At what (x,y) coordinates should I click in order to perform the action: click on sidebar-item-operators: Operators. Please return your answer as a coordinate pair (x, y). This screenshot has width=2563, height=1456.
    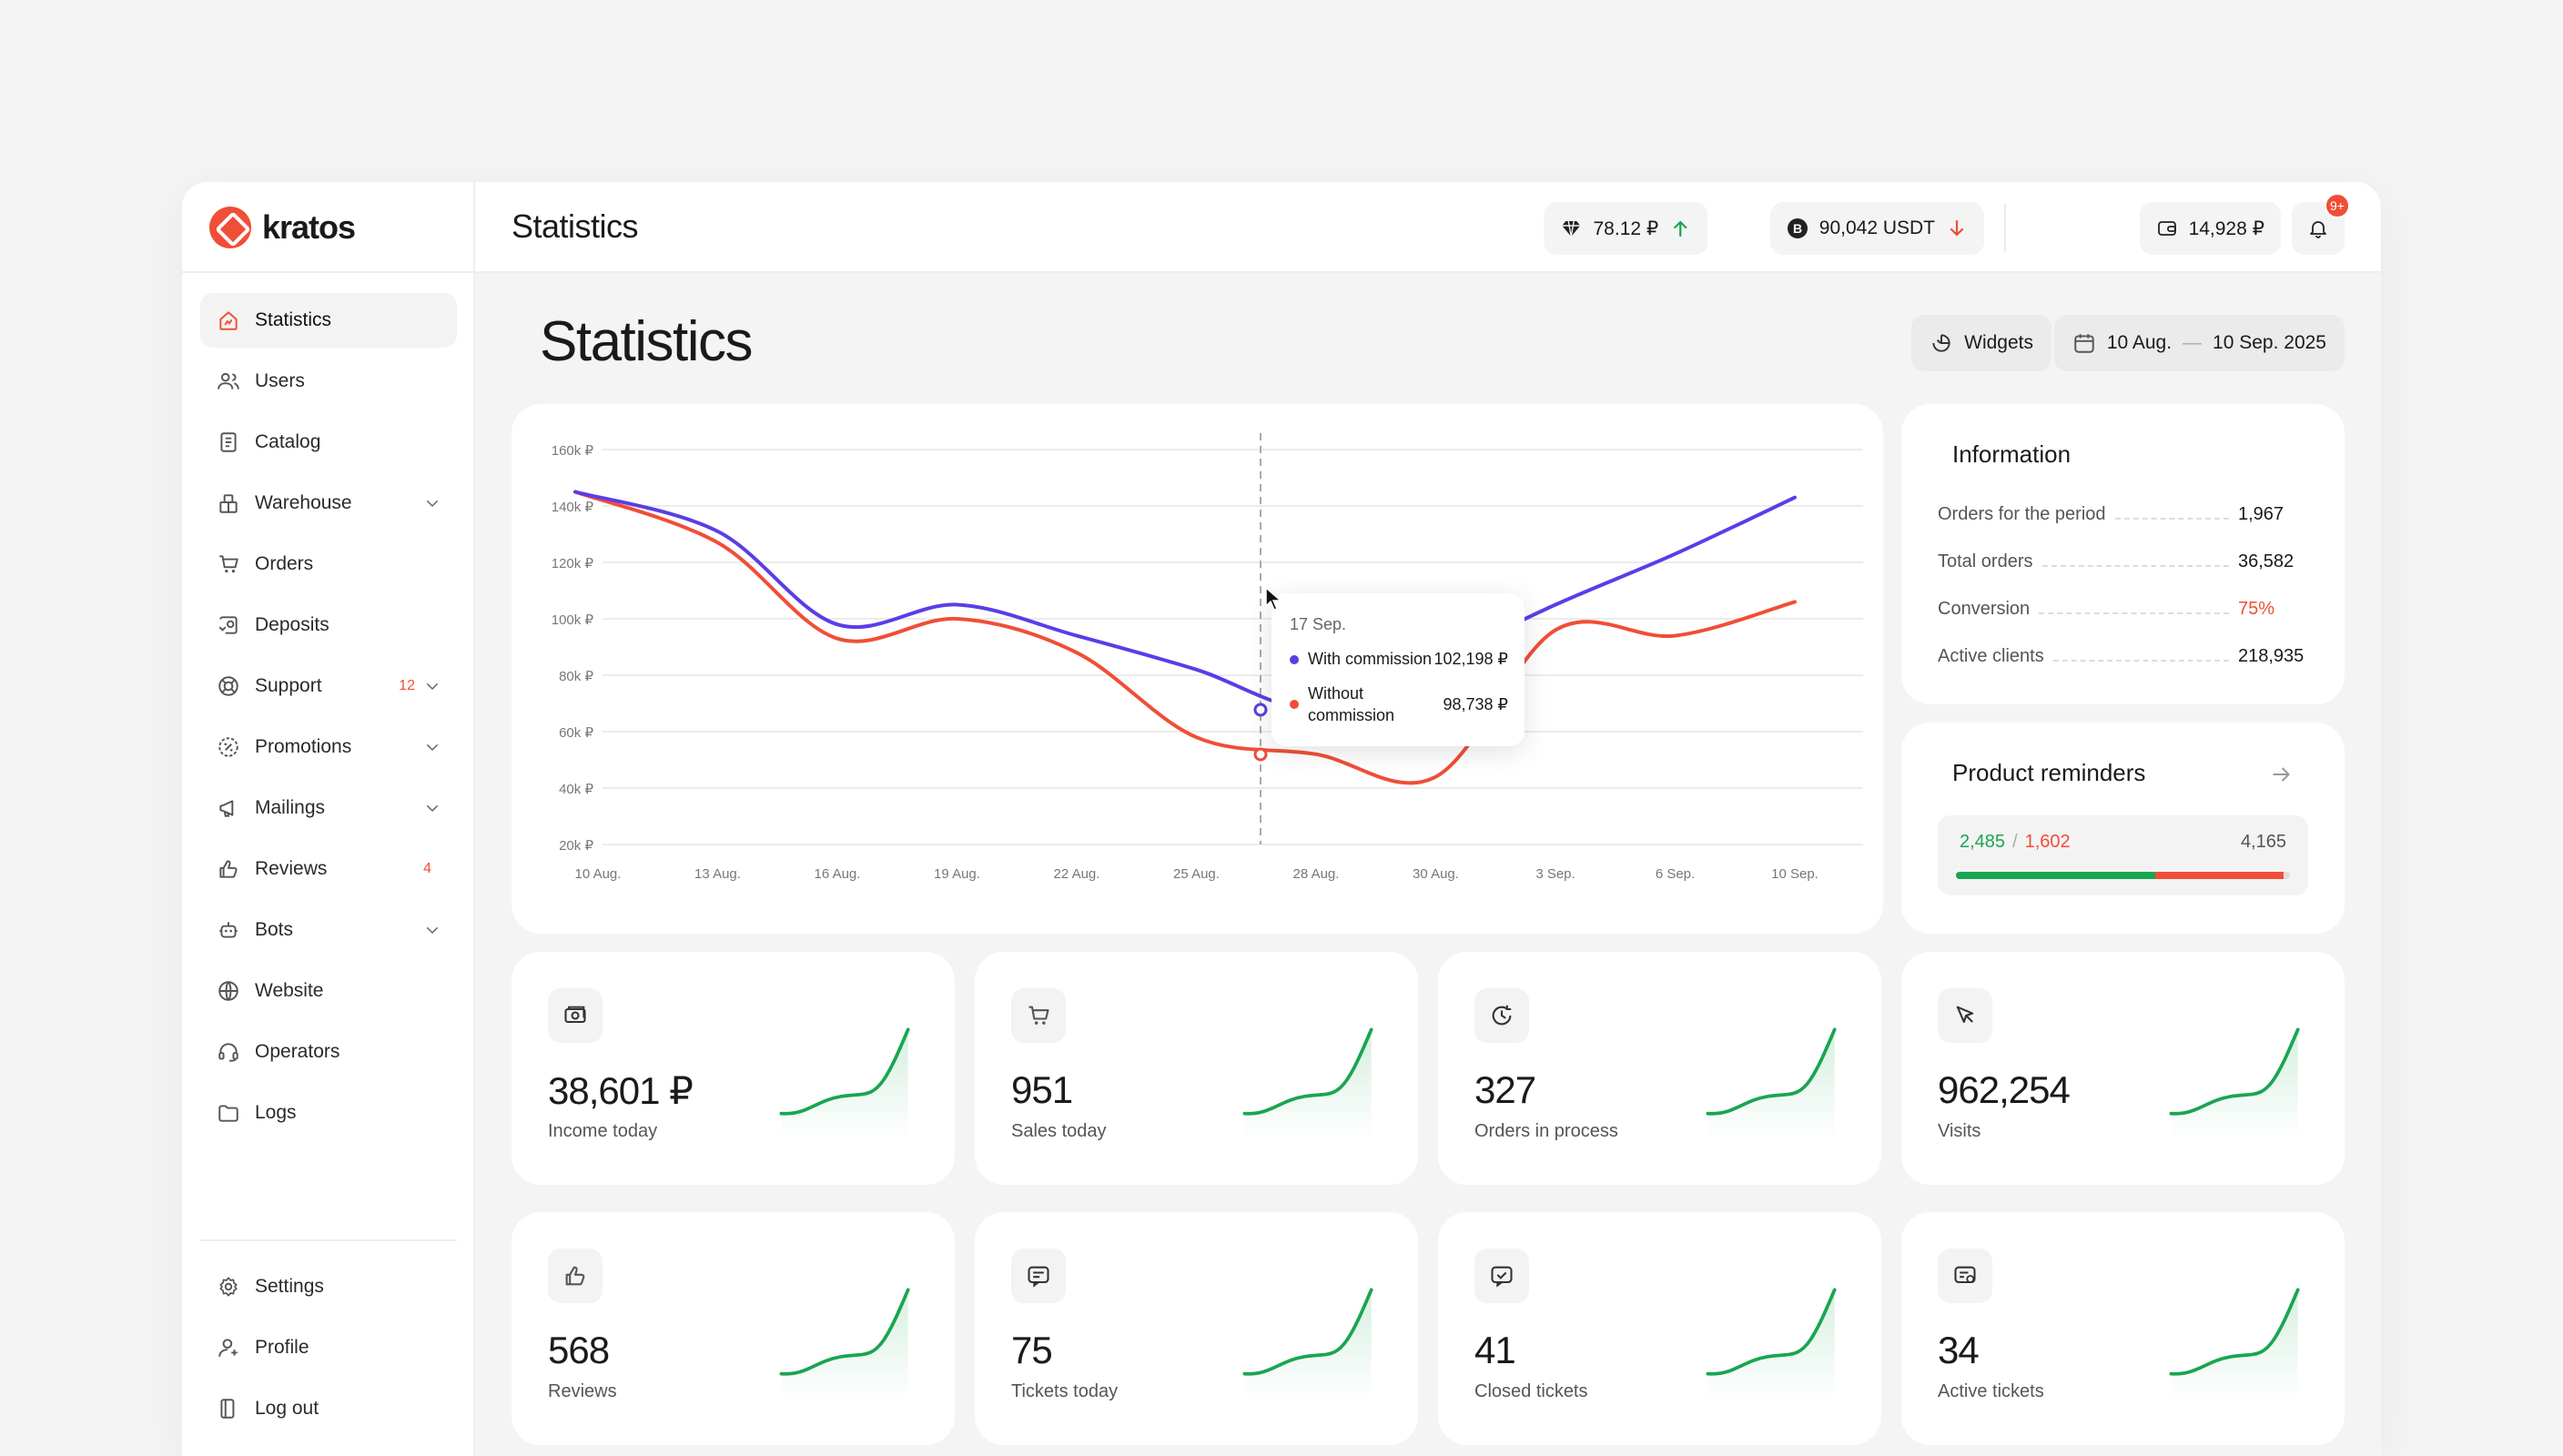
    Looking at the image, I should click on (328, 1052).